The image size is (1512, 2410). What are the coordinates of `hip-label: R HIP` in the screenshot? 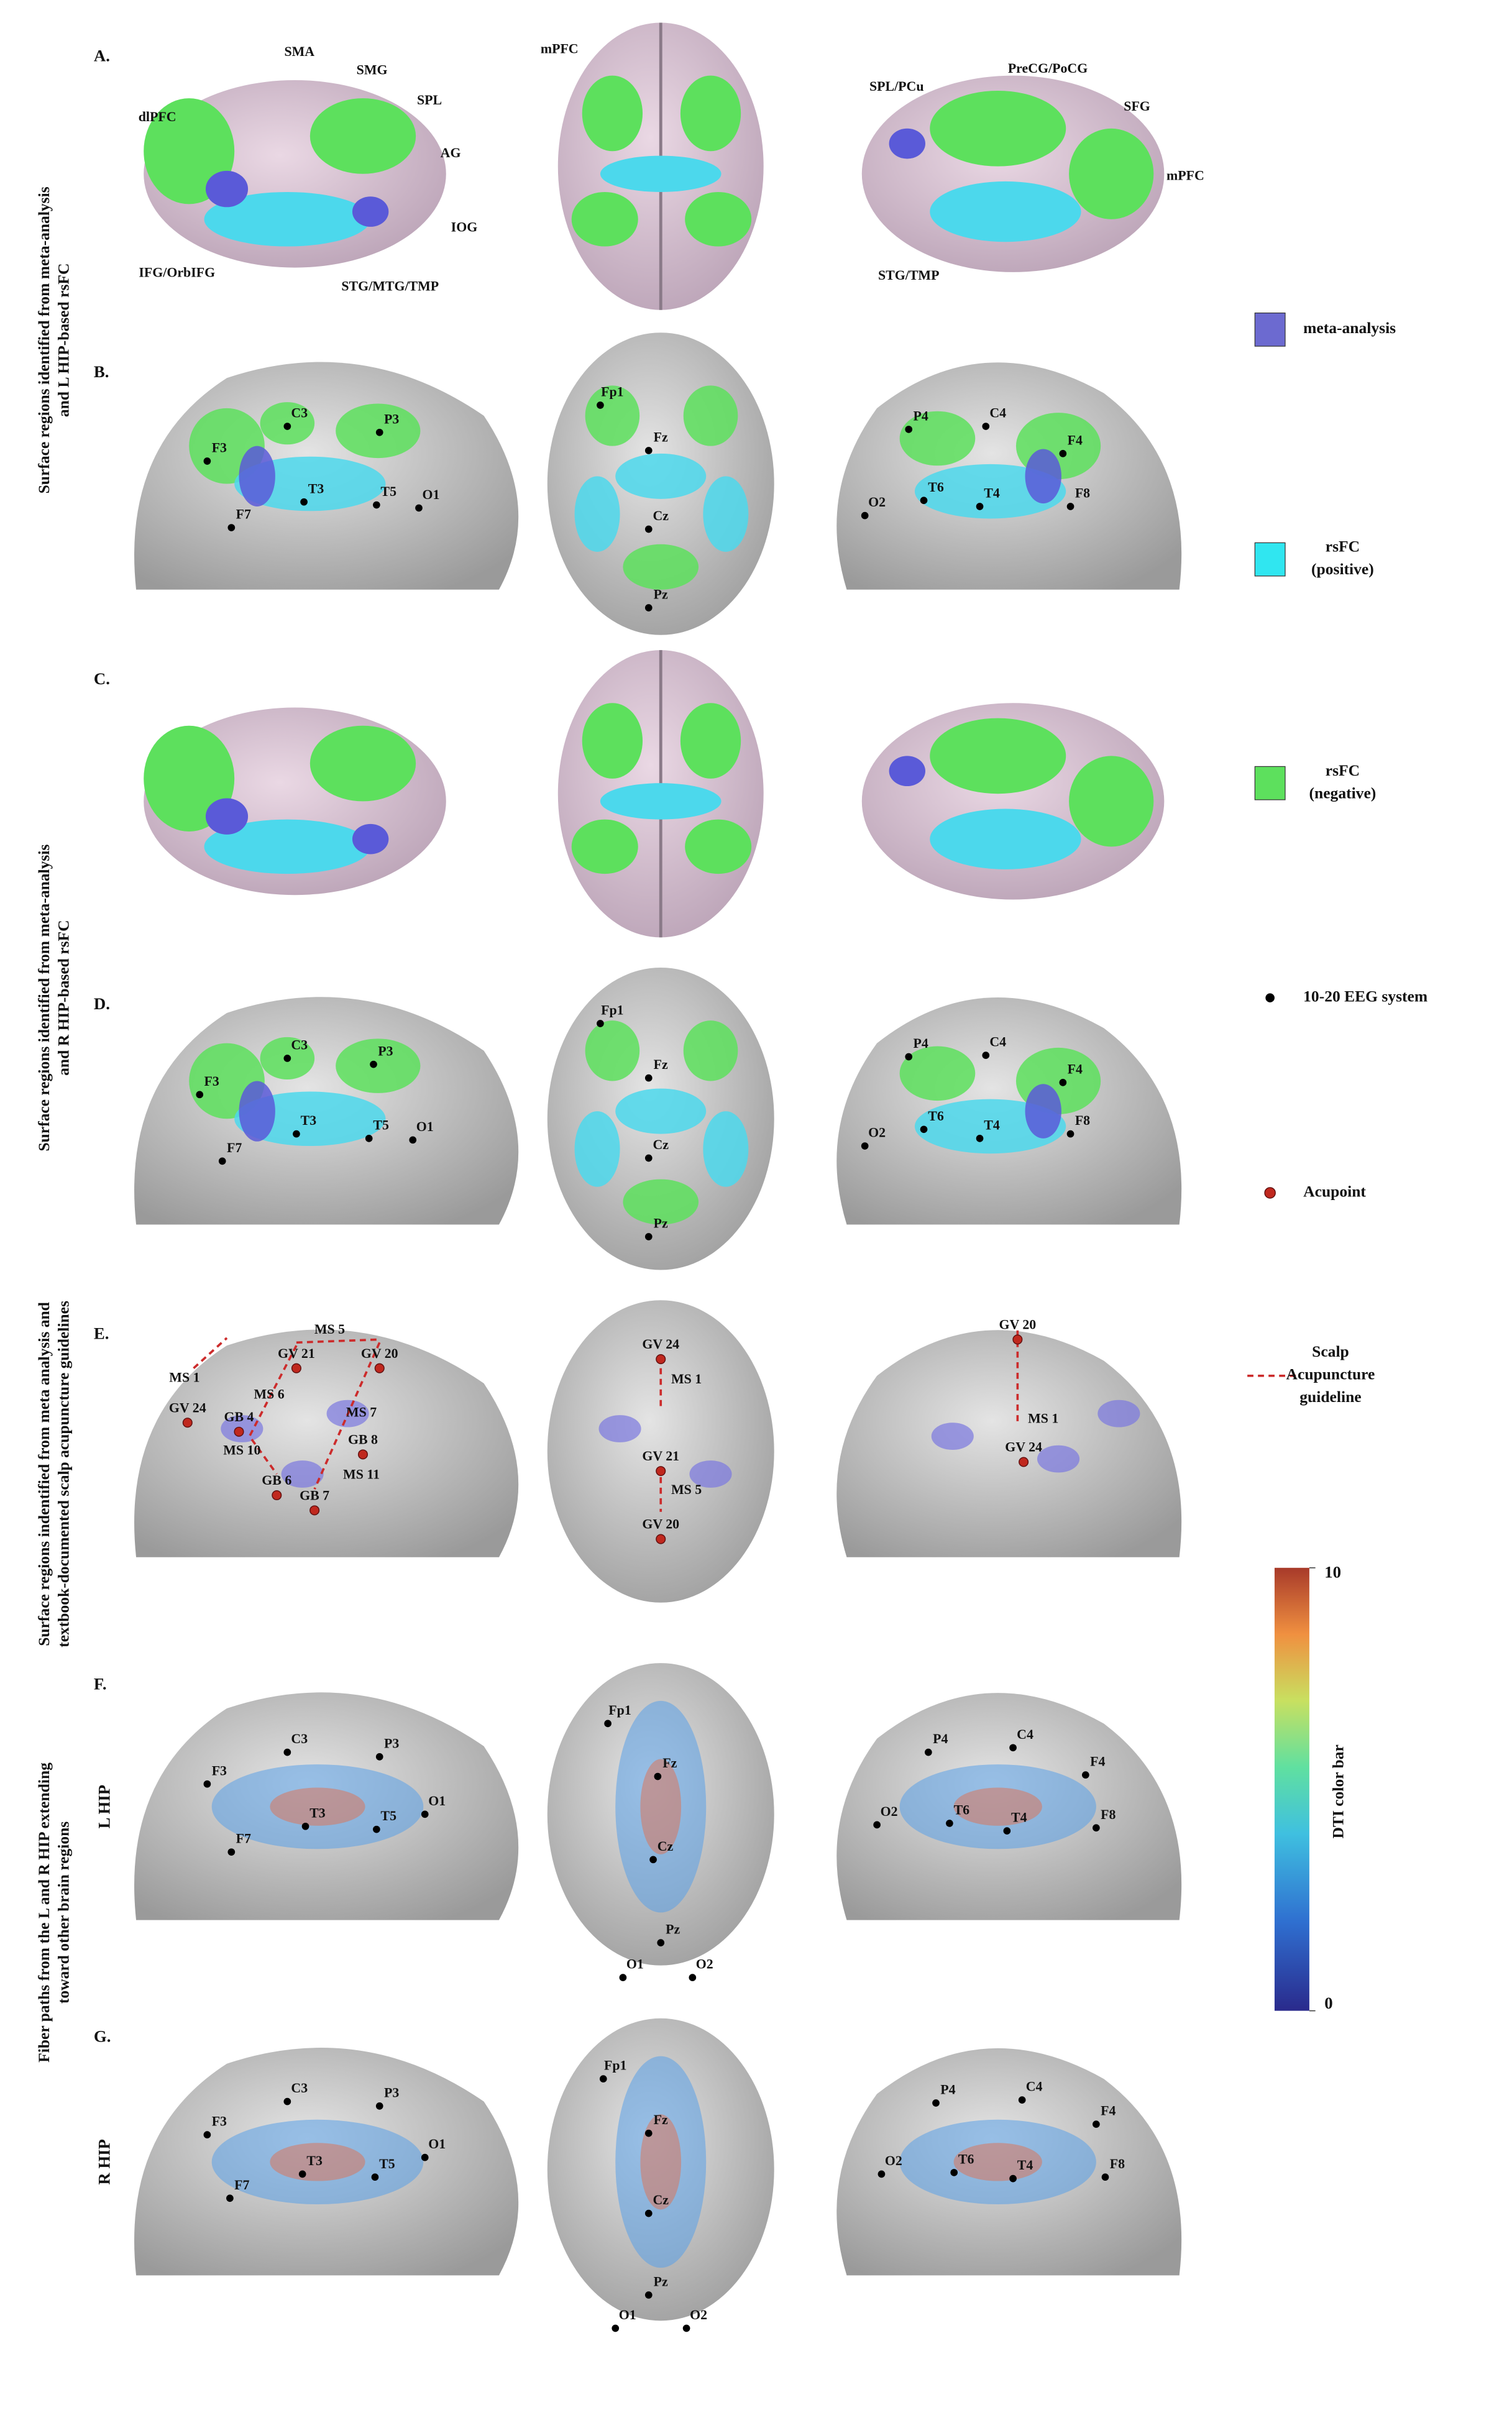 It's located at (104, 2162).